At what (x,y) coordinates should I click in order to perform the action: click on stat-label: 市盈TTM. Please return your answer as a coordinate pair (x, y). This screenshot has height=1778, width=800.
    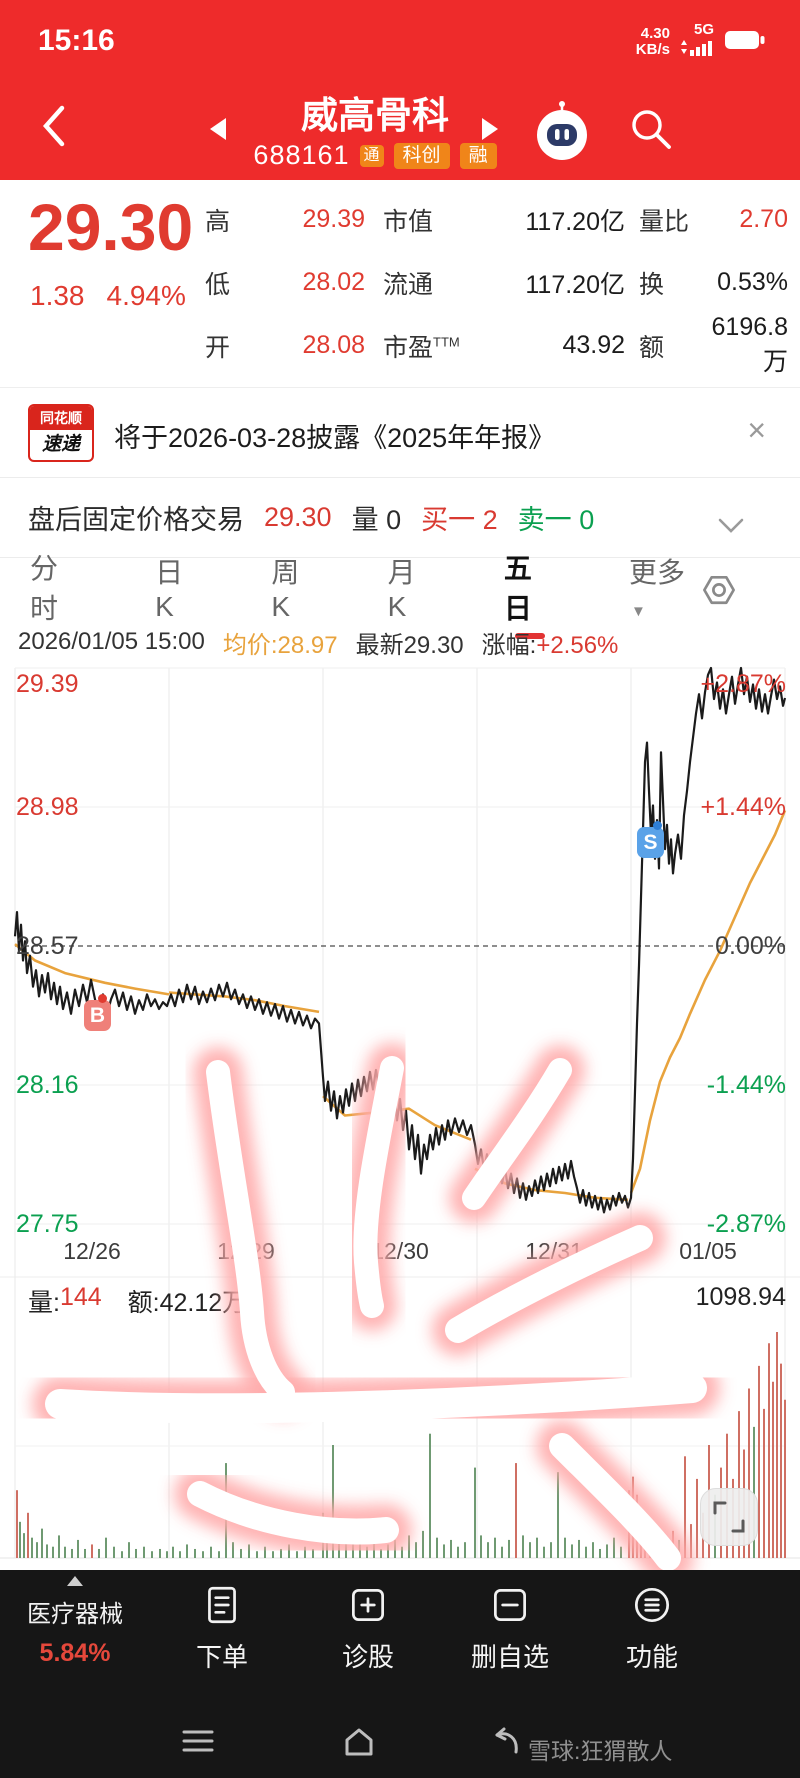
    Looking at the image, I should click on (421, 347).